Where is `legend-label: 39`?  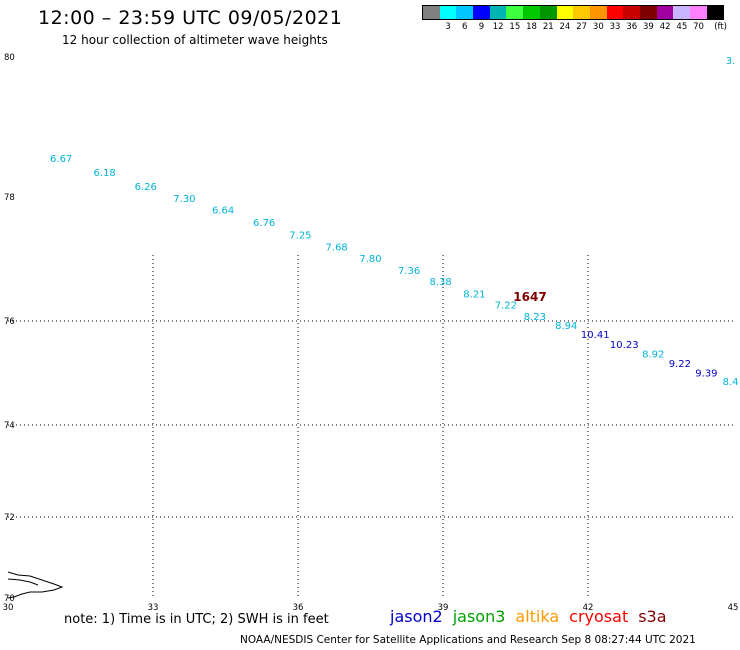 legend-label: 39 is located at coordinates (648, 27).